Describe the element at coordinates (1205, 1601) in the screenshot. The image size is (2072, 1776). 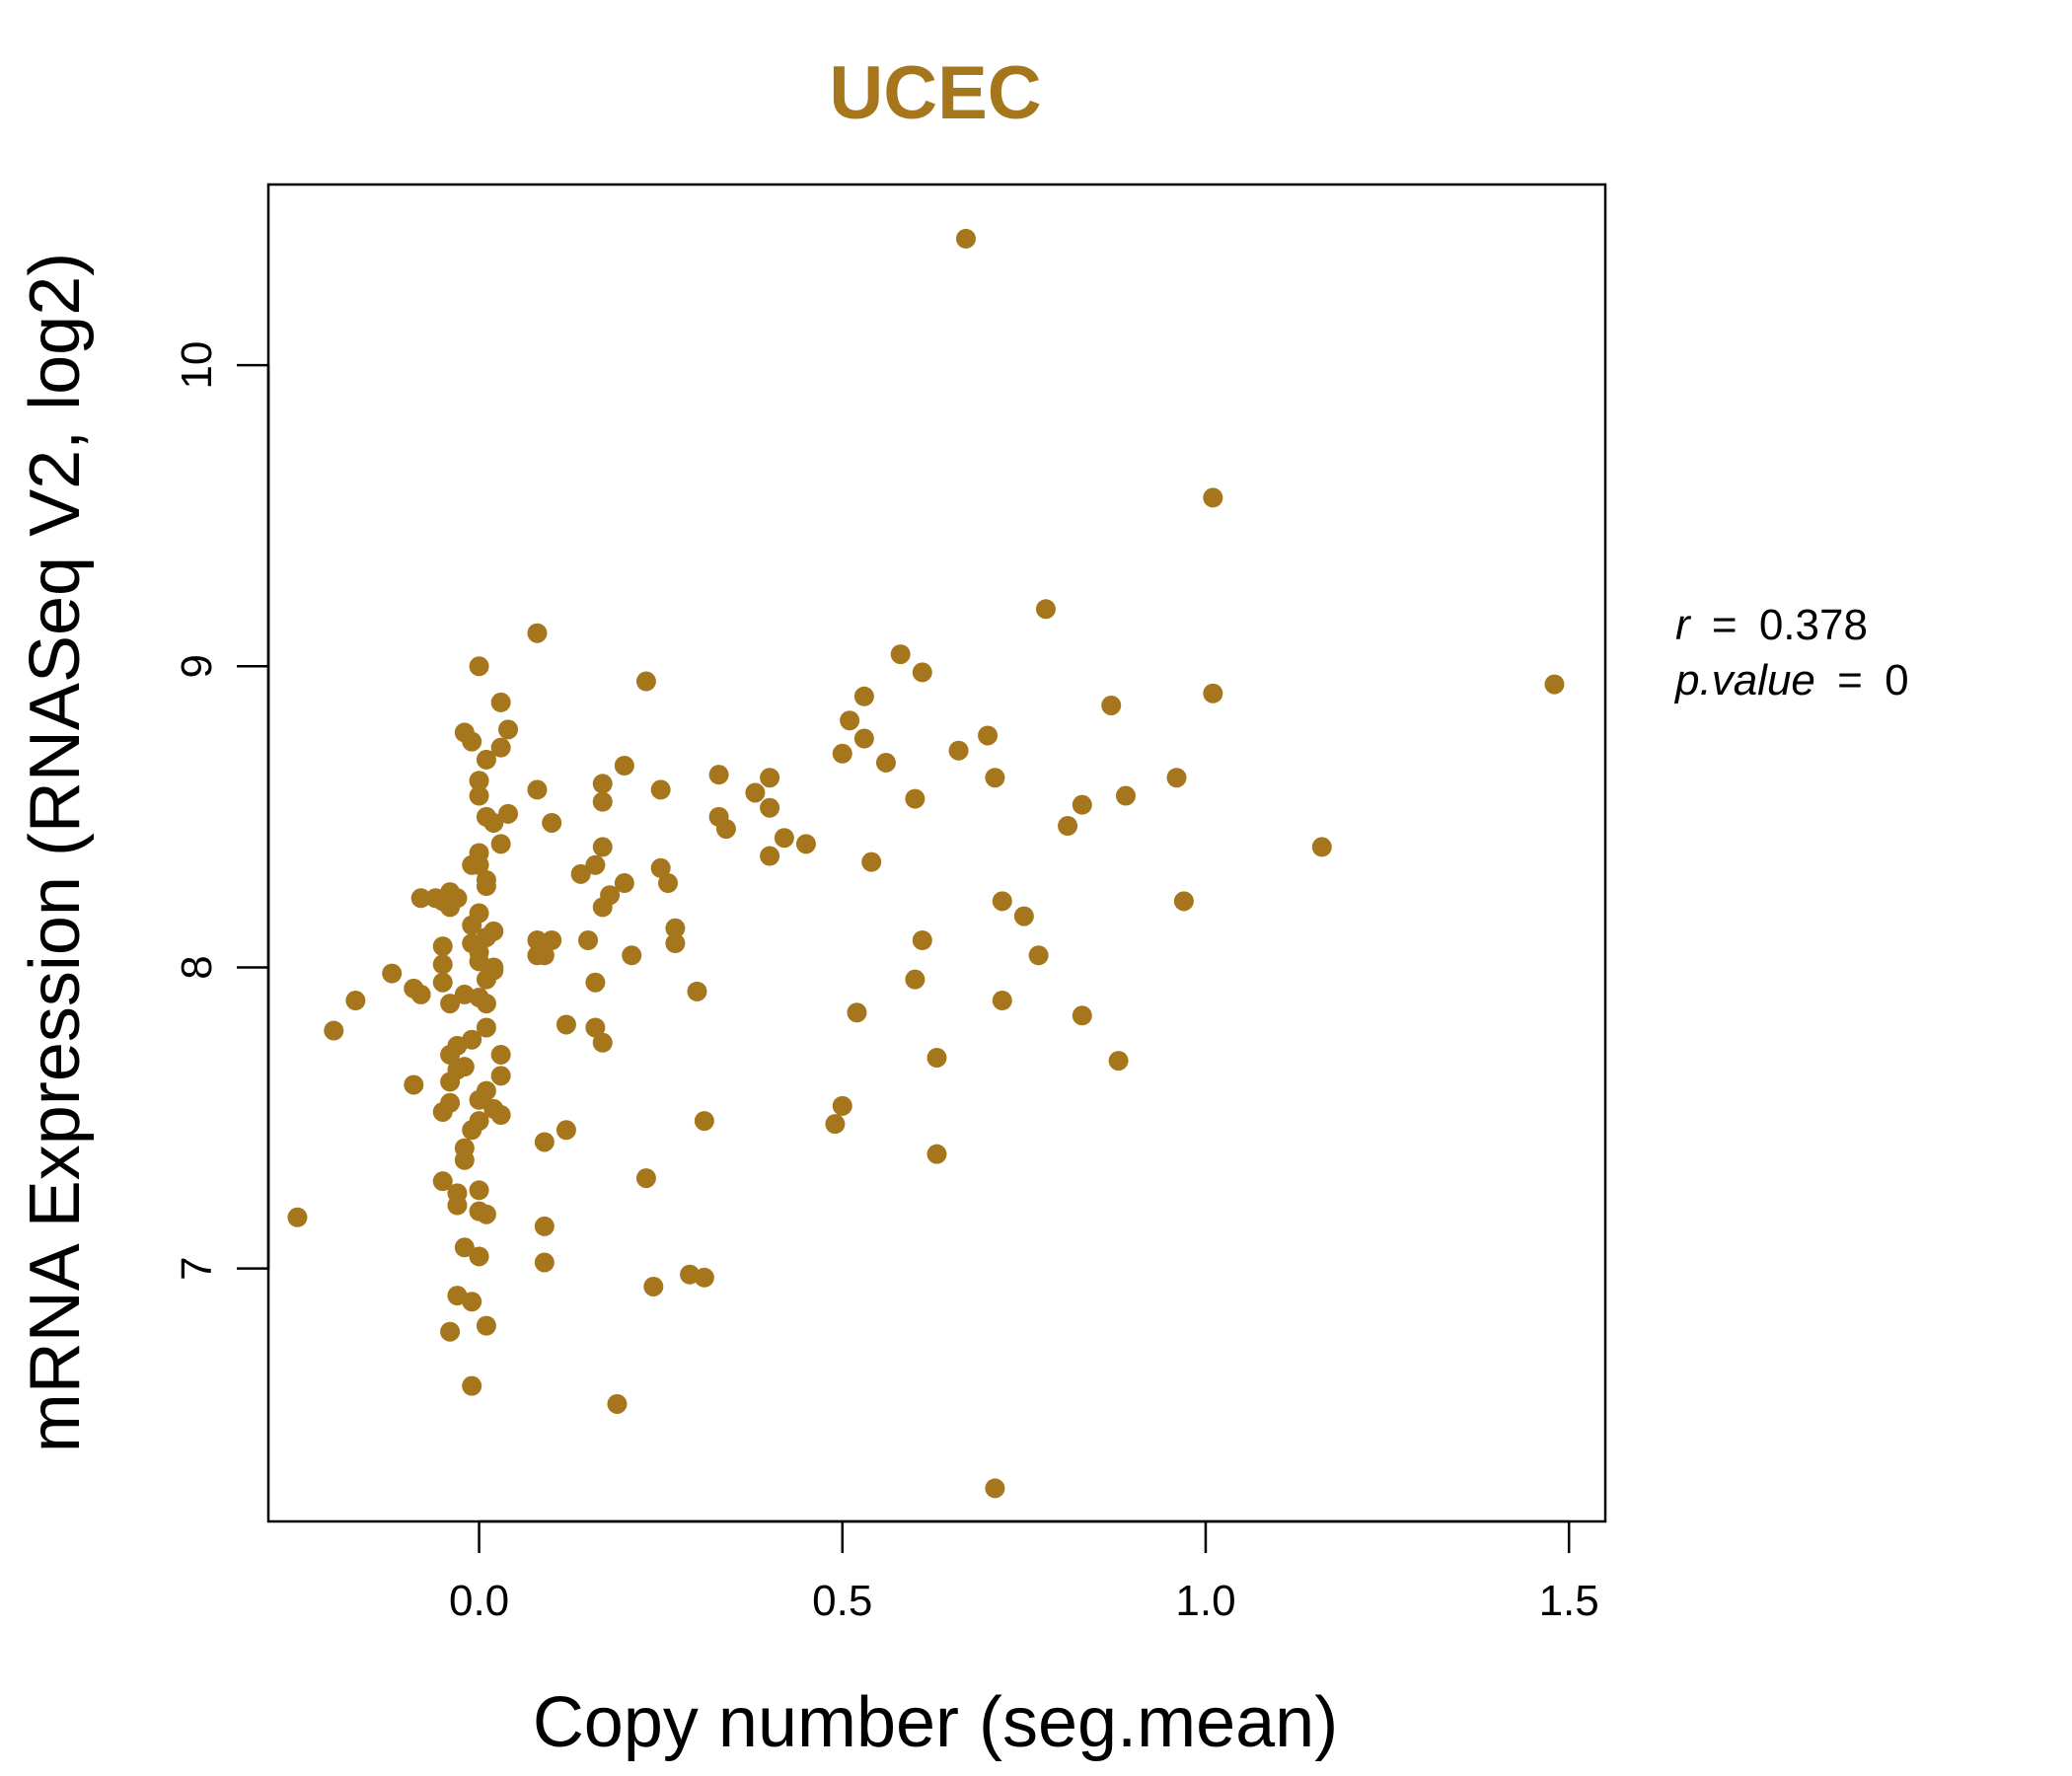
I see `x-tick-label: 1.0` at that location.